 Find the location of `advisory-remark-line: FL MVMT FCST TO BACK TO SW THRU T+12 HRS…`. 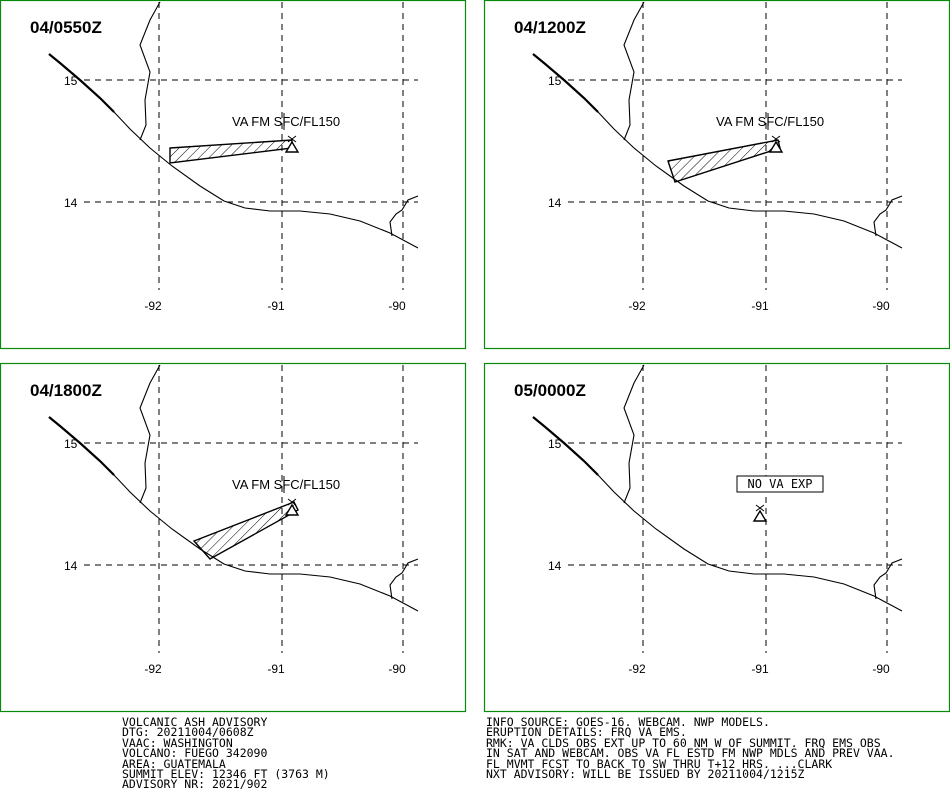

advisory-remark-line: FL MVMT FCST TO BACK TO SW THRU T+12 HRS… is located at coordinates (659, 763).